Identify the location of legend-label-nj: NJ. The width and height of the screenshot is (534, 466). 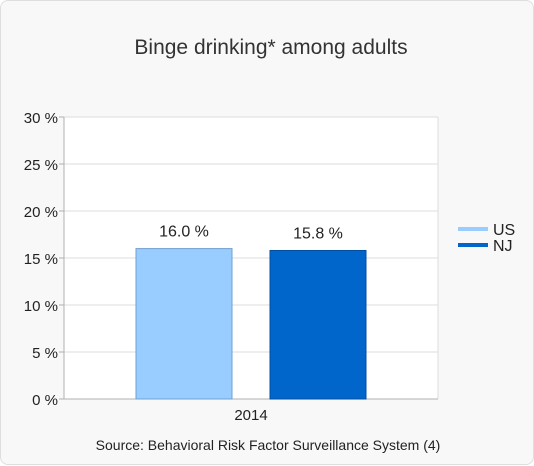
(503, 246).